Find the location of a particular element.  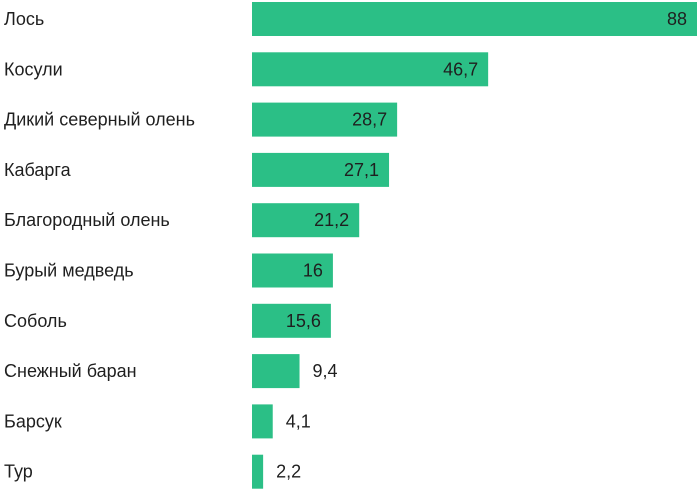

value-label-4: 21,2 is located at coordinates (331, 220).